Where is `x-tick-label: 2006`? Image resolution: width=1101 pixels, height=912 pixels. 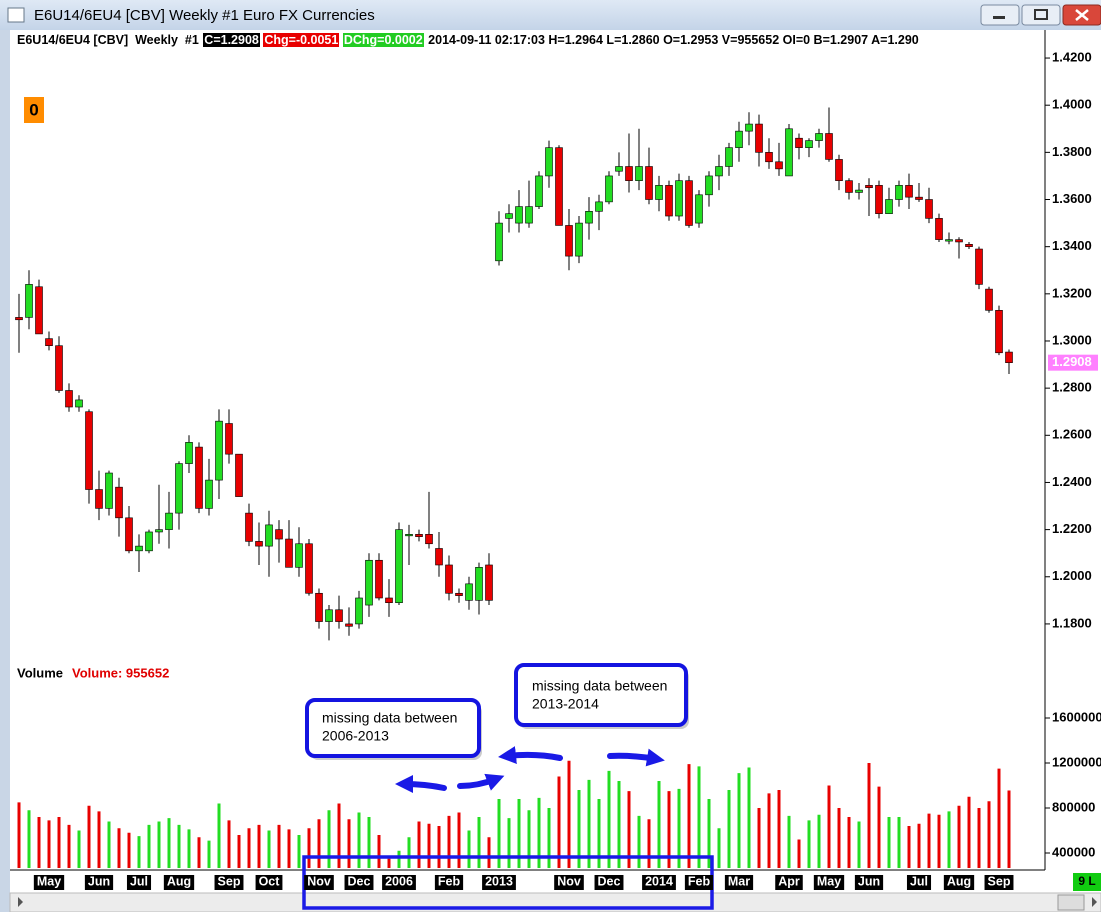
x-tick-label: 2006 is located at coordinates (399, 881).